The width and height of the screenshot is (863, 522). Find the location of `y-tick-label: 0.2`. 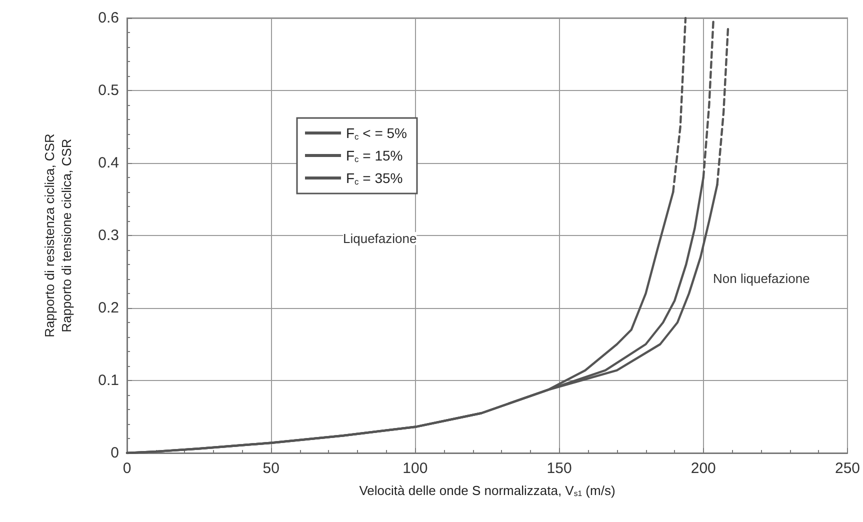

y-tick-label: 0.2 is located at coordinates (108, 308).